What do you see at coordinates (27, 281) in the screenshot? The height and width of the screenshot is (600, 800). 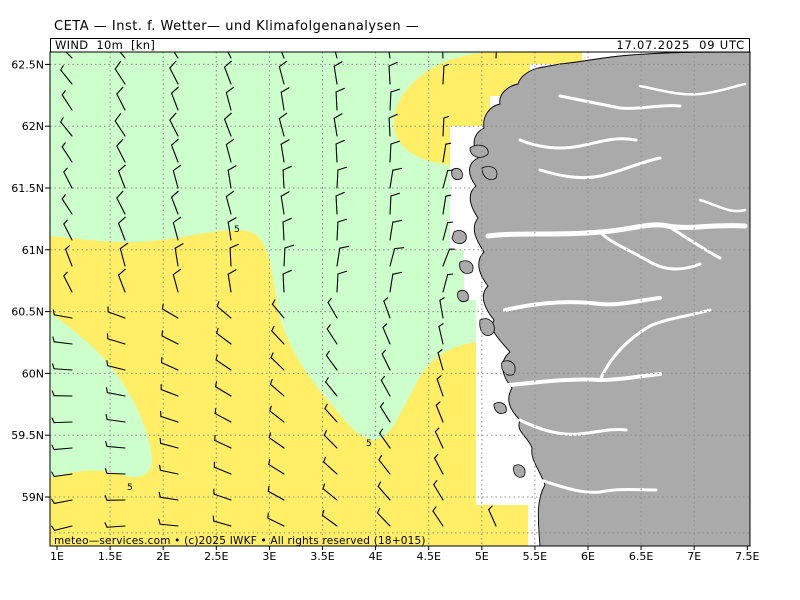 I see `latitude-labels: 62.5N 62N 61.5N 61N 60.5N 60N 59.5N 59N` at bounding box center [27, 281].